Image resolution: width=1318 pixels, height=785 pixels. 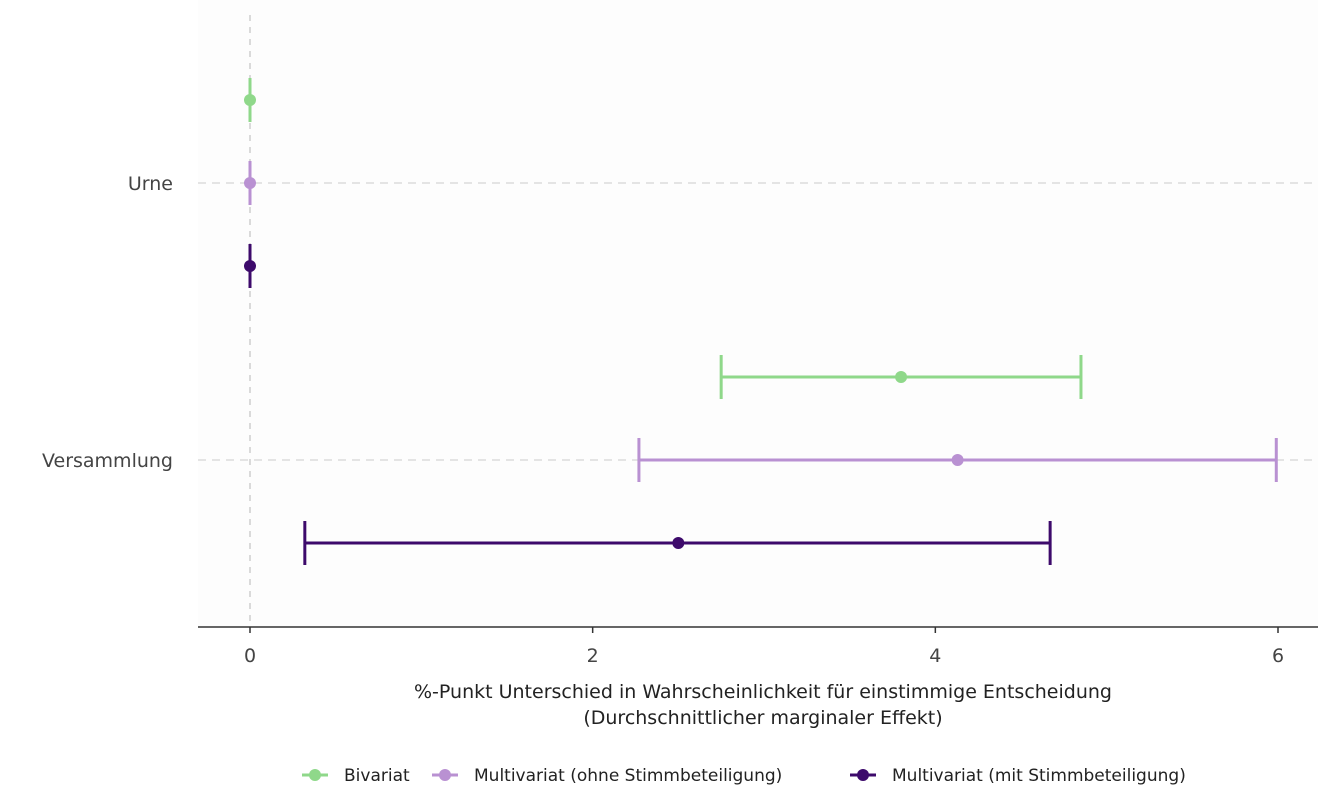 What do you see at coordinates (1278, 656) in the screenshot?
I see `x-tick-label: 6` at bounding box center [1278, 656].